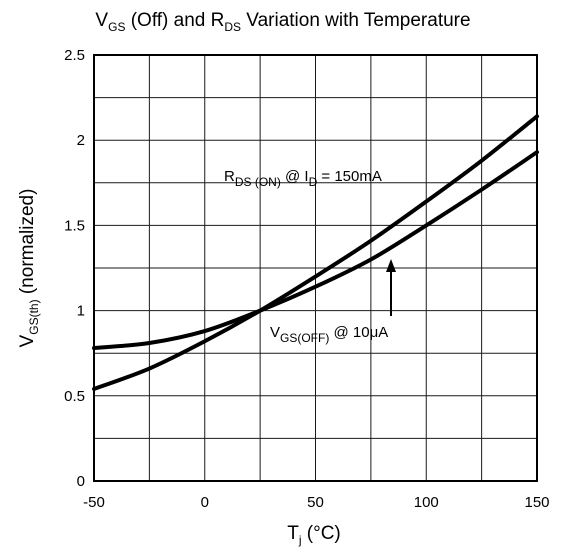 Image resolution: width=563 pixels, height=556 pixels. I want to click on x-axis-ticks: -50 0 50 100 150, so click(316, 502).